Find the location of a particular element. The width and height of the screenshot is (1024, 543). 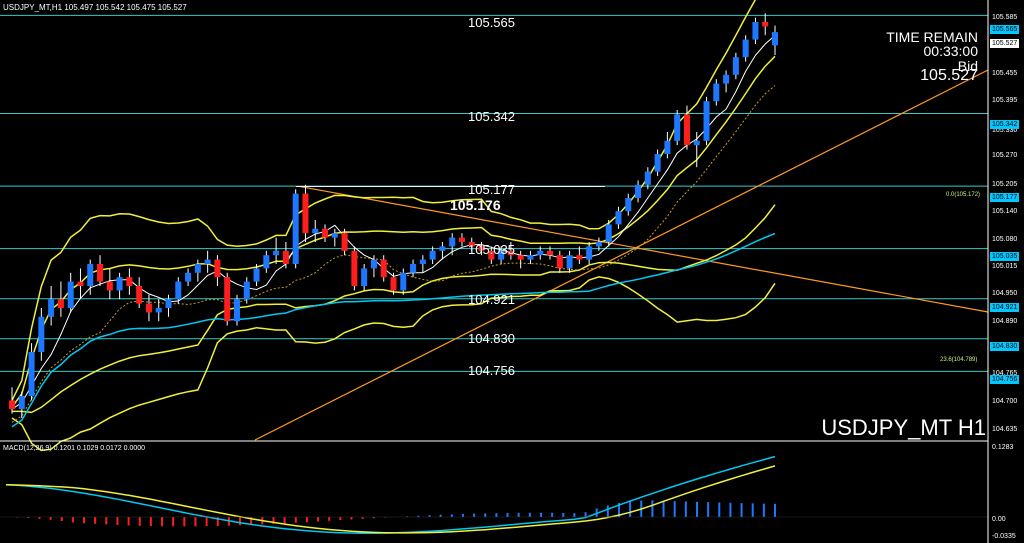

time-remain: TIME REMAIN 00:33:00 is located at coordinates (932, 44).